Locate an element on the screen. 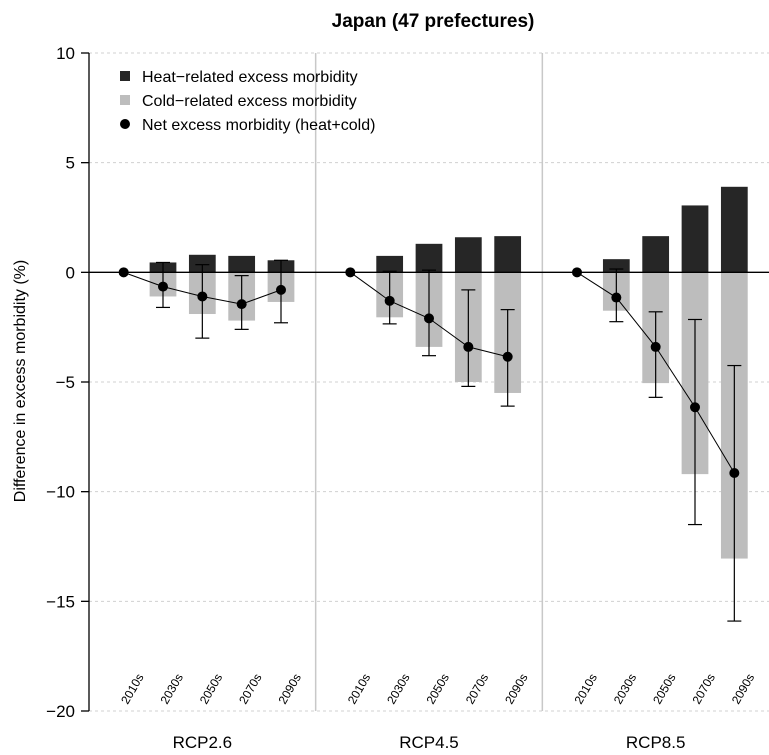 Image resolution: width=769 pixels, height=755 pixels. legend-heat-swatch is located at coordinates (125, 76).